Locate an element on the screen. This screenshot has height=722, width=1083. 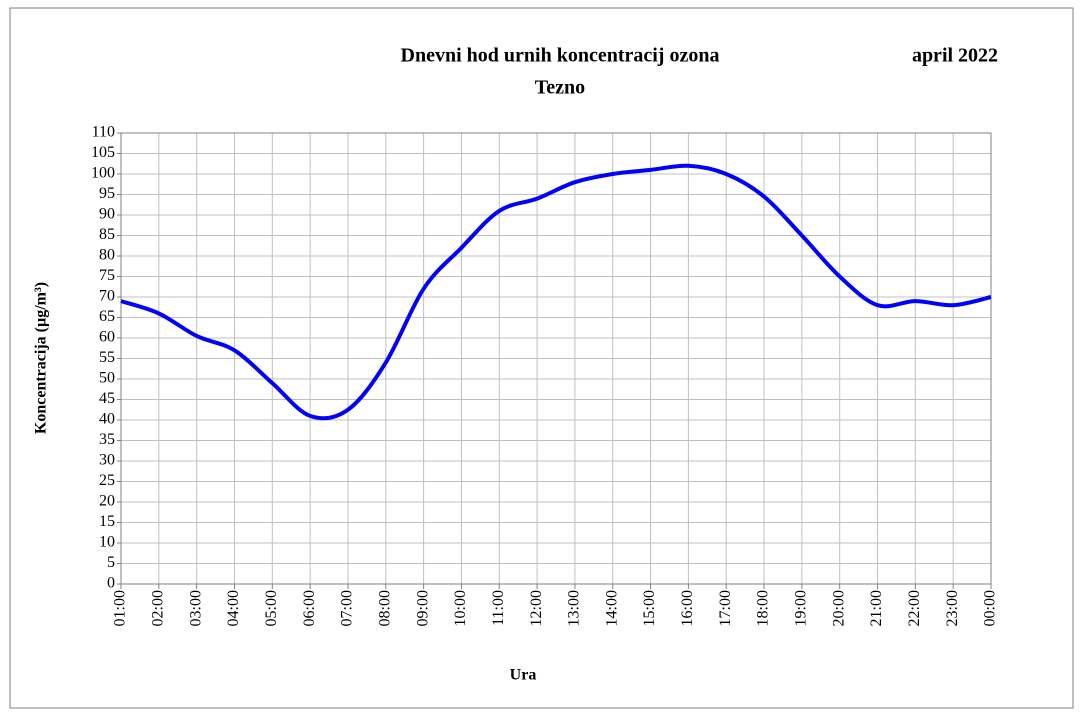
x-tick-label: 23:00 is located at coordinates (952, 608).